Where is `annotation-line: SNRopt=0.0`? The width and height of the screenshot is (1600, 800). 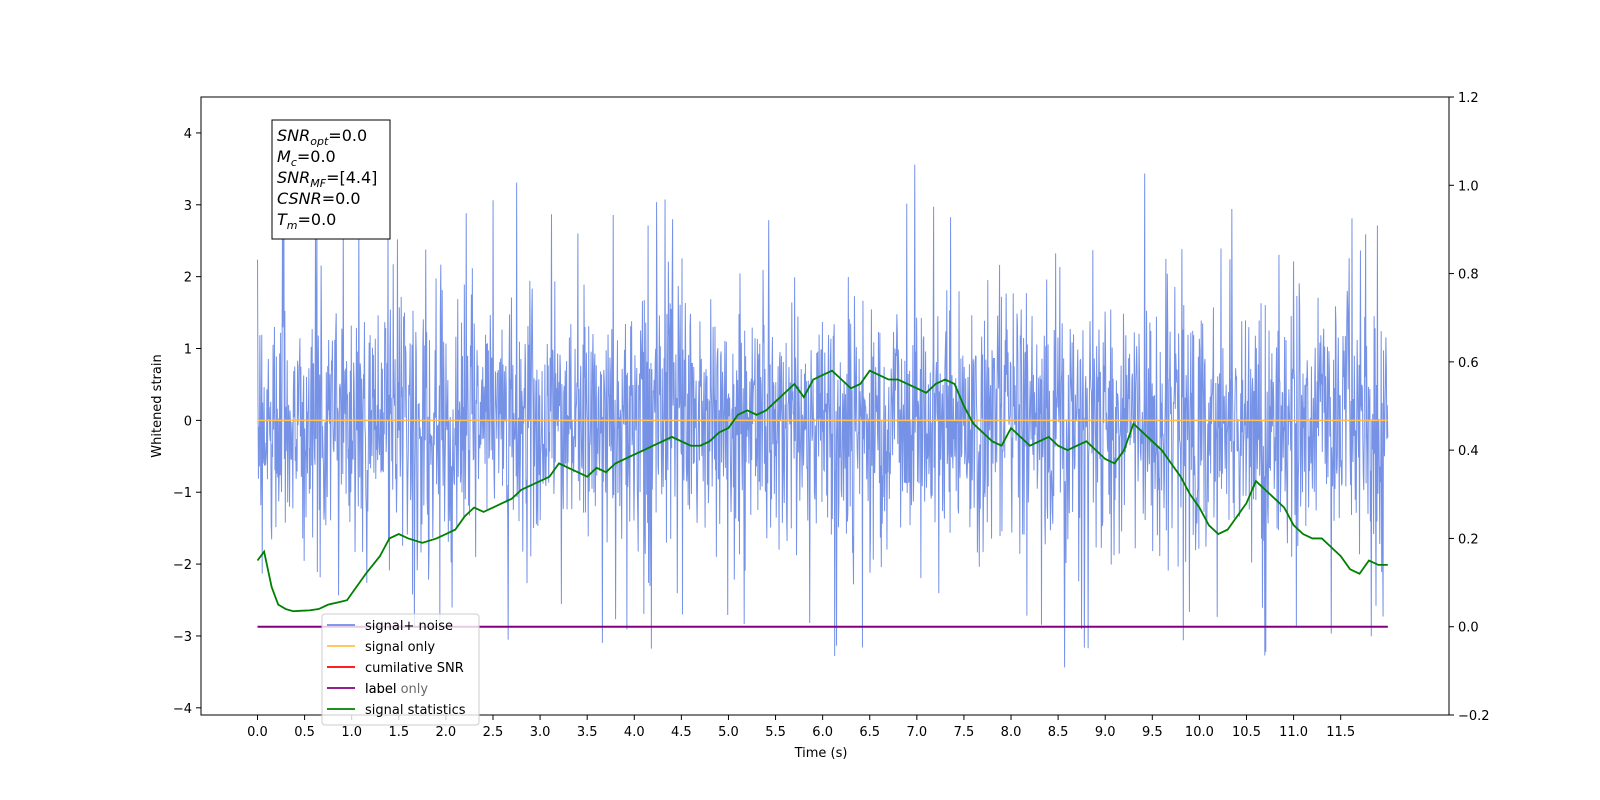
annotation-line: SNRopt=0.0 is located at coordinates (322, 137).